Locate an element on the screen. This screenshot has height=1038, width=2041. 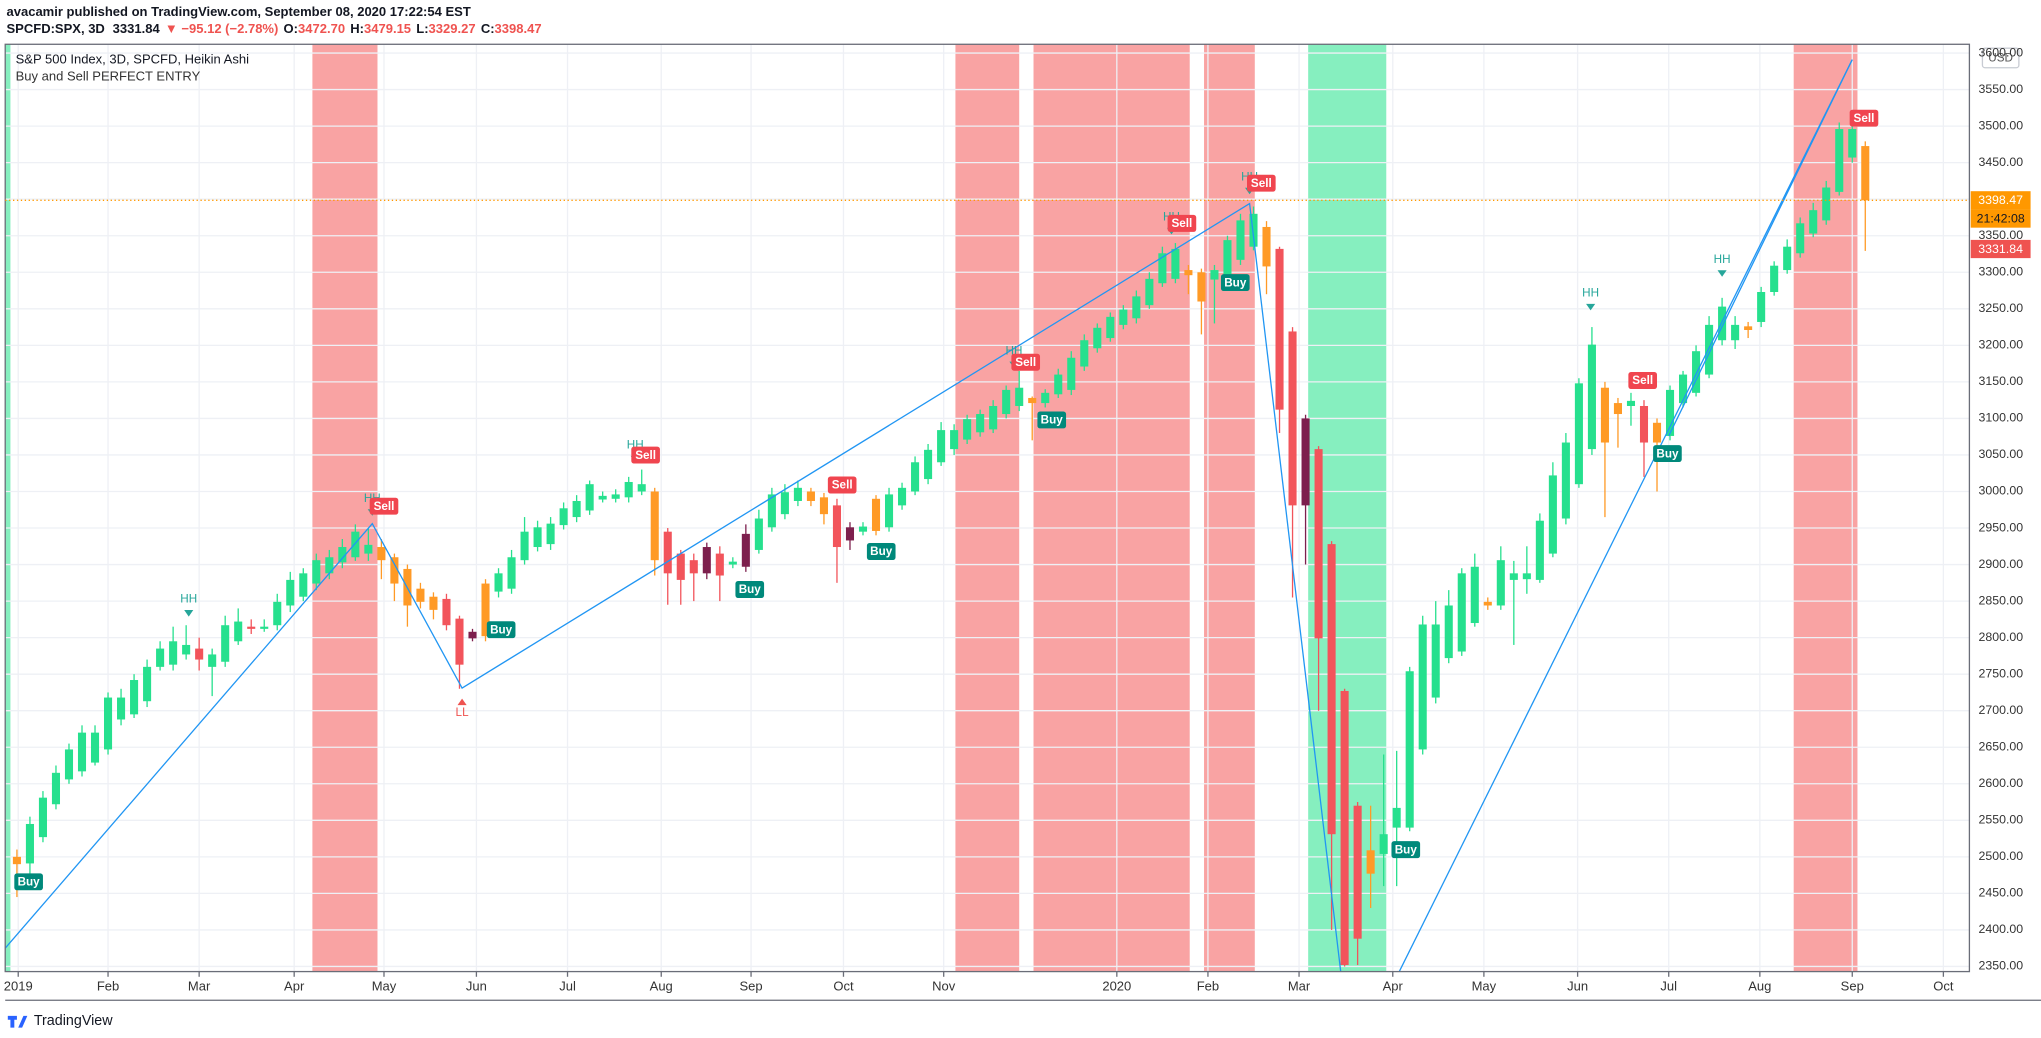
ohlc-key: C: is located at coordinates (488, 28).